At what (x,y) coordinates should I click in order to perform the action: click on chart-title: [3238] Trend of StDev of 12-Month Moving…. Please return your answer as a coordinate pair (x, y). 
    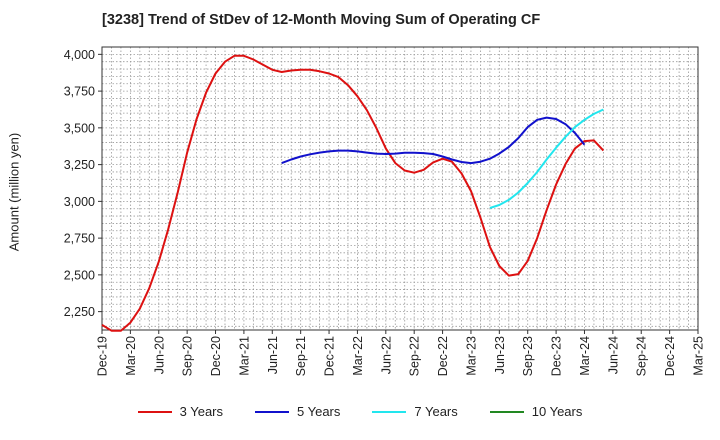
    Looking at the image, I should click on (321, 20).